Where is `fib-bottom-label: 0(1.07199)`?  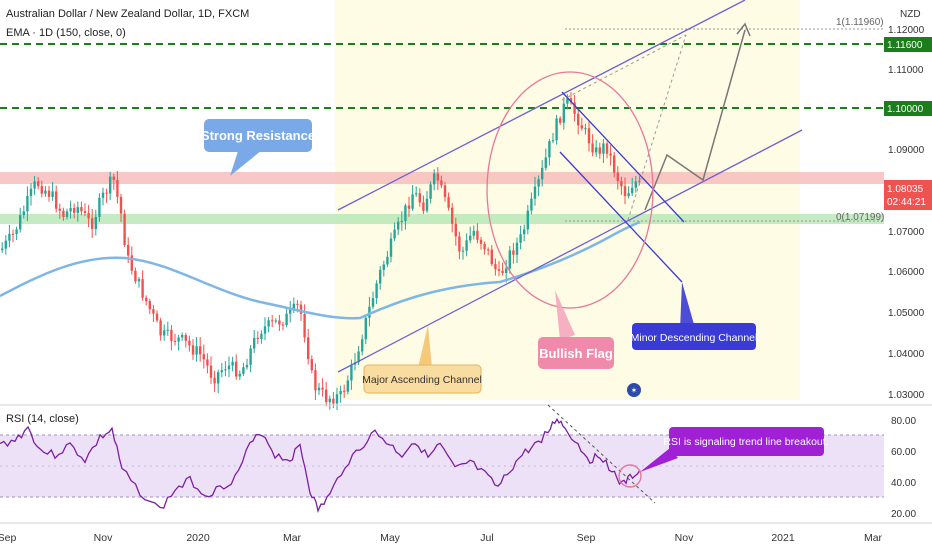 fib-bottom-label: 0(1.07199) is located at coordinates (860, 217).